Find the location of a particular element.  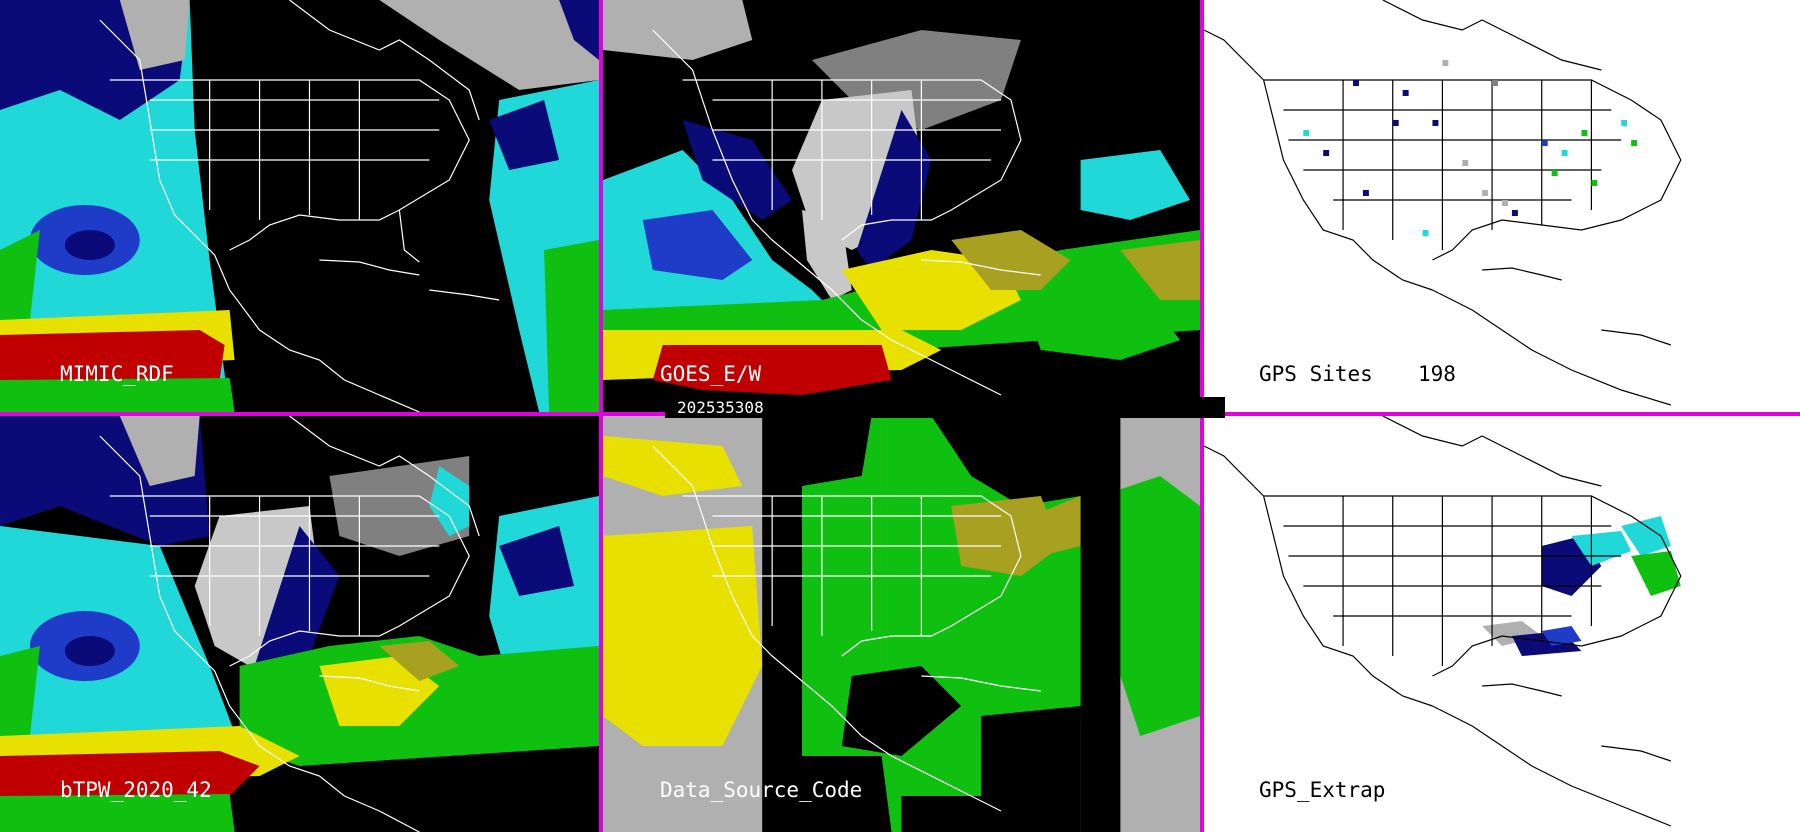

panel-label: GPS Sites is located at coordinates (1316, 374).